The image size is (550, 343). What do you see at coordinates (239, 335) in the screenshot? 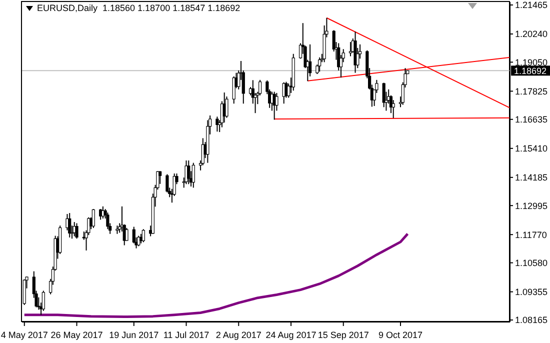
I see `x-tick-label: 2 Aug 2017` at bounding box center [239, 335].